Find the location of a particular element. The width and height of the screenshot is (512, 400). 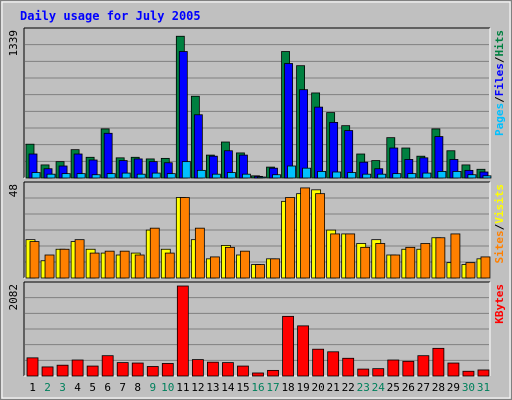

x-tick-label-day-8: 8 is located at coordinates (137, 387).